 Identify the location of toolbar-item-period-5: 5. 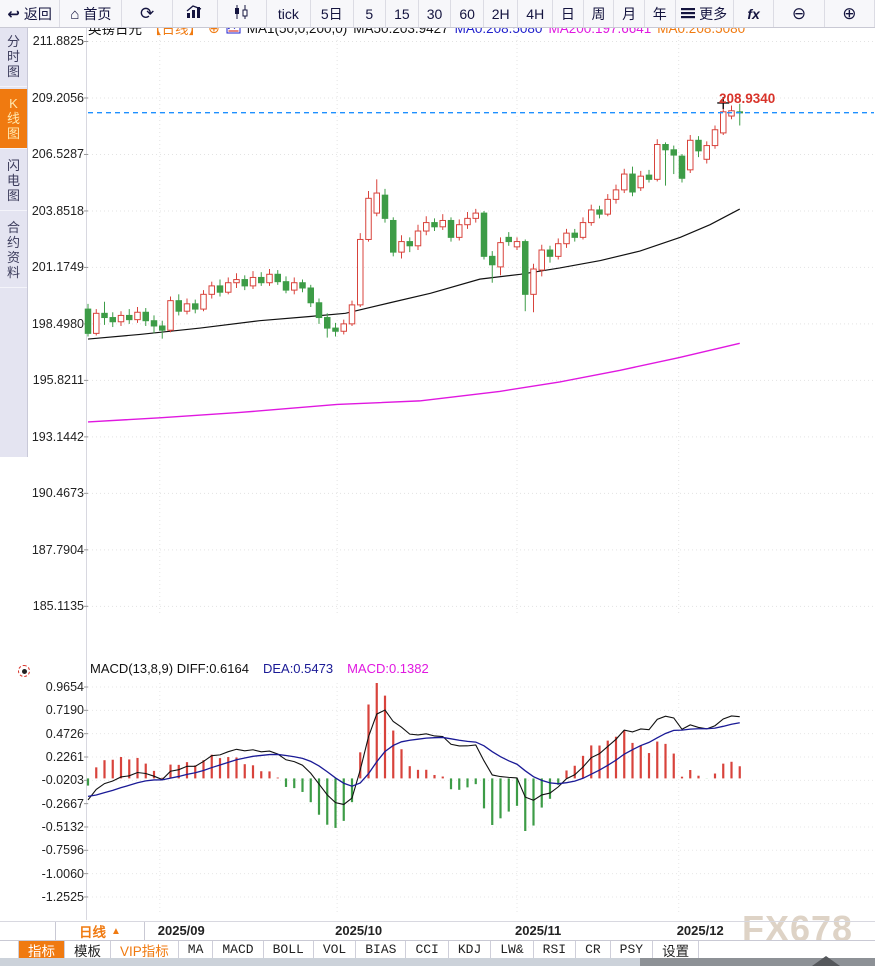
(370, 13).